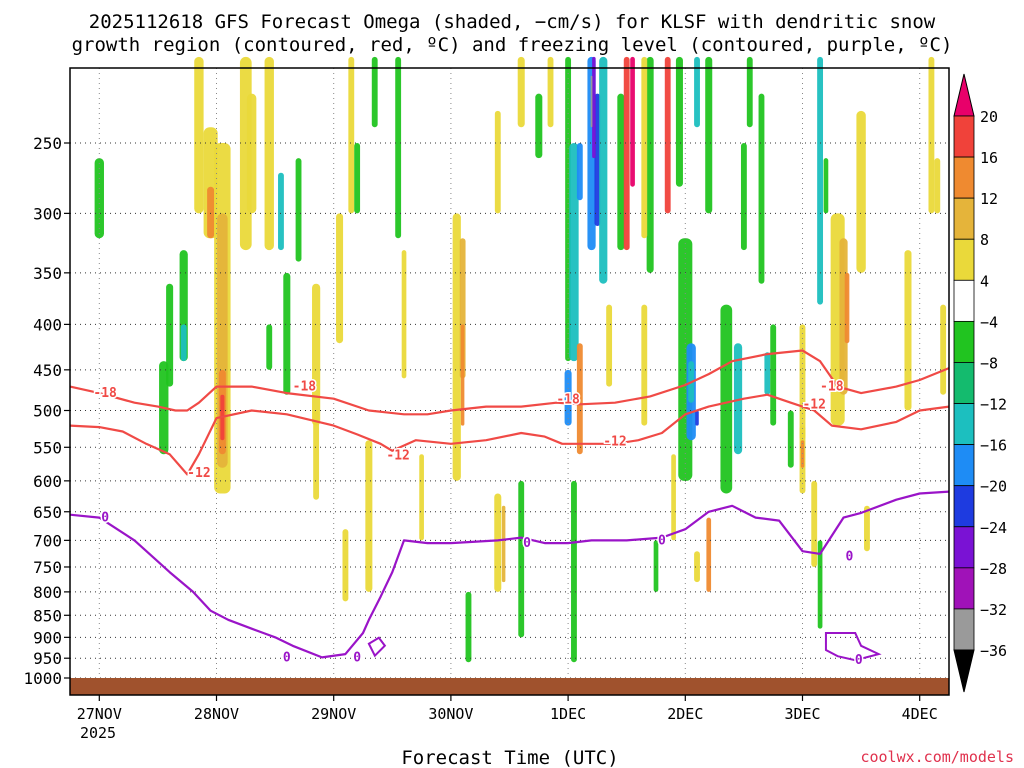 The width and height of the screenshot is (1024, 768). I want to click on x-tick-label: 4DEC, so click(920, 714).